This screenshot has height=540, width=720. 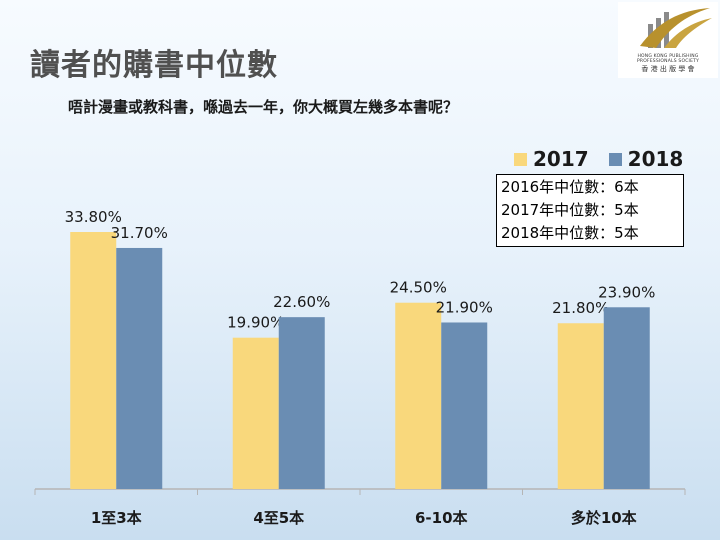 I want to click on legend-item-2018: 2018, so click(x=646, y=159).